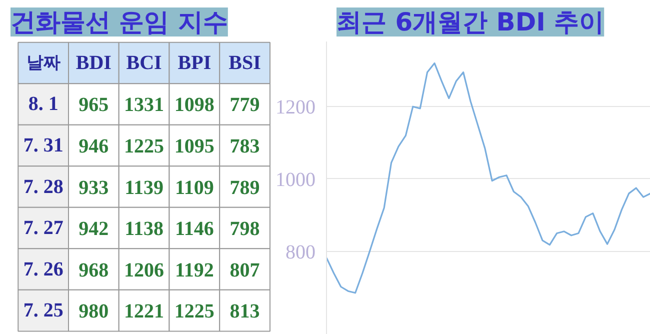  Describe the element at coordinates (194, 270) in the screenshot. I see `data-label: 1192` at that location.